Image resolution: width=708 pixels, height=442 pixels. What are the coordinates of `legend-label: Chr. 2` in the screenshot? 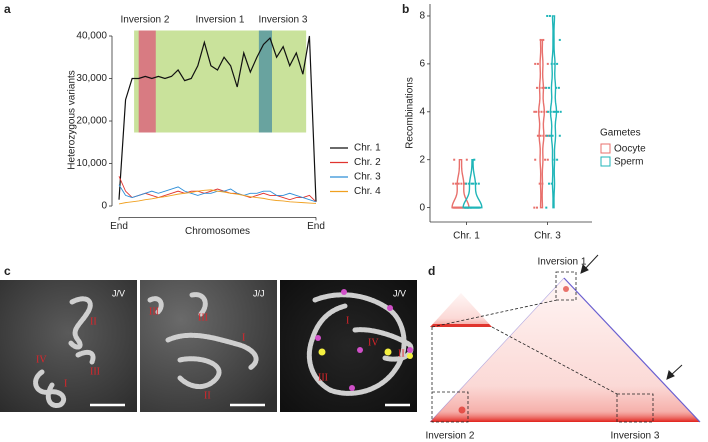 It's located at (367, 162).